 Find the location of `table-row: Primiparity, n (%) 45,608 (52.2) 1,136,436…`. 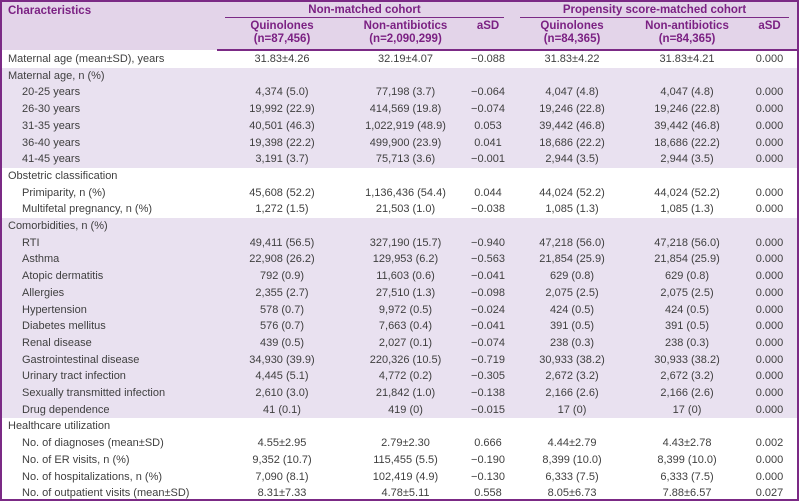

table-row: Primiparity, n (%) 45,608 (52.2) 1,136,436… is located at coordinates (399, 193).